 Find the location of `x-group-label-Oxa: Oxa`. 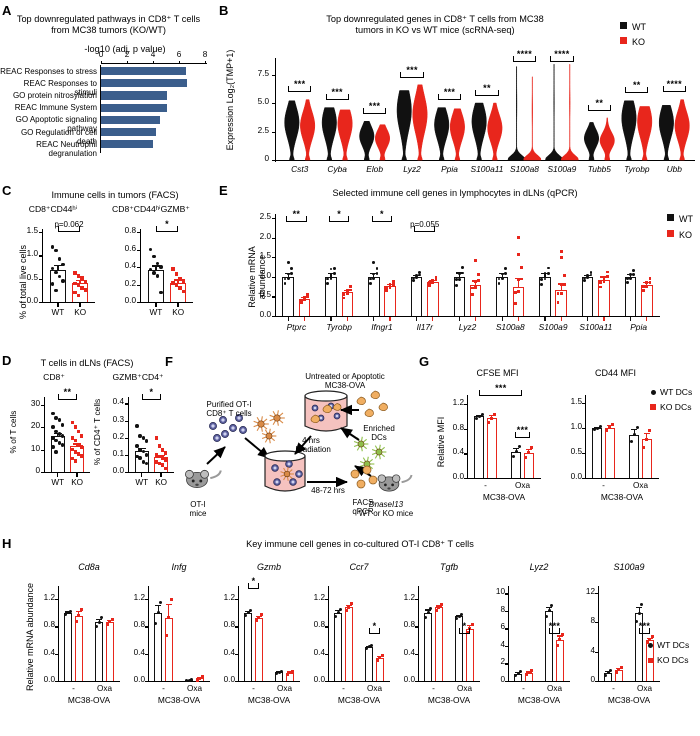

x-group-label-Oxa: Oxa is located at coordinates (194, 688).